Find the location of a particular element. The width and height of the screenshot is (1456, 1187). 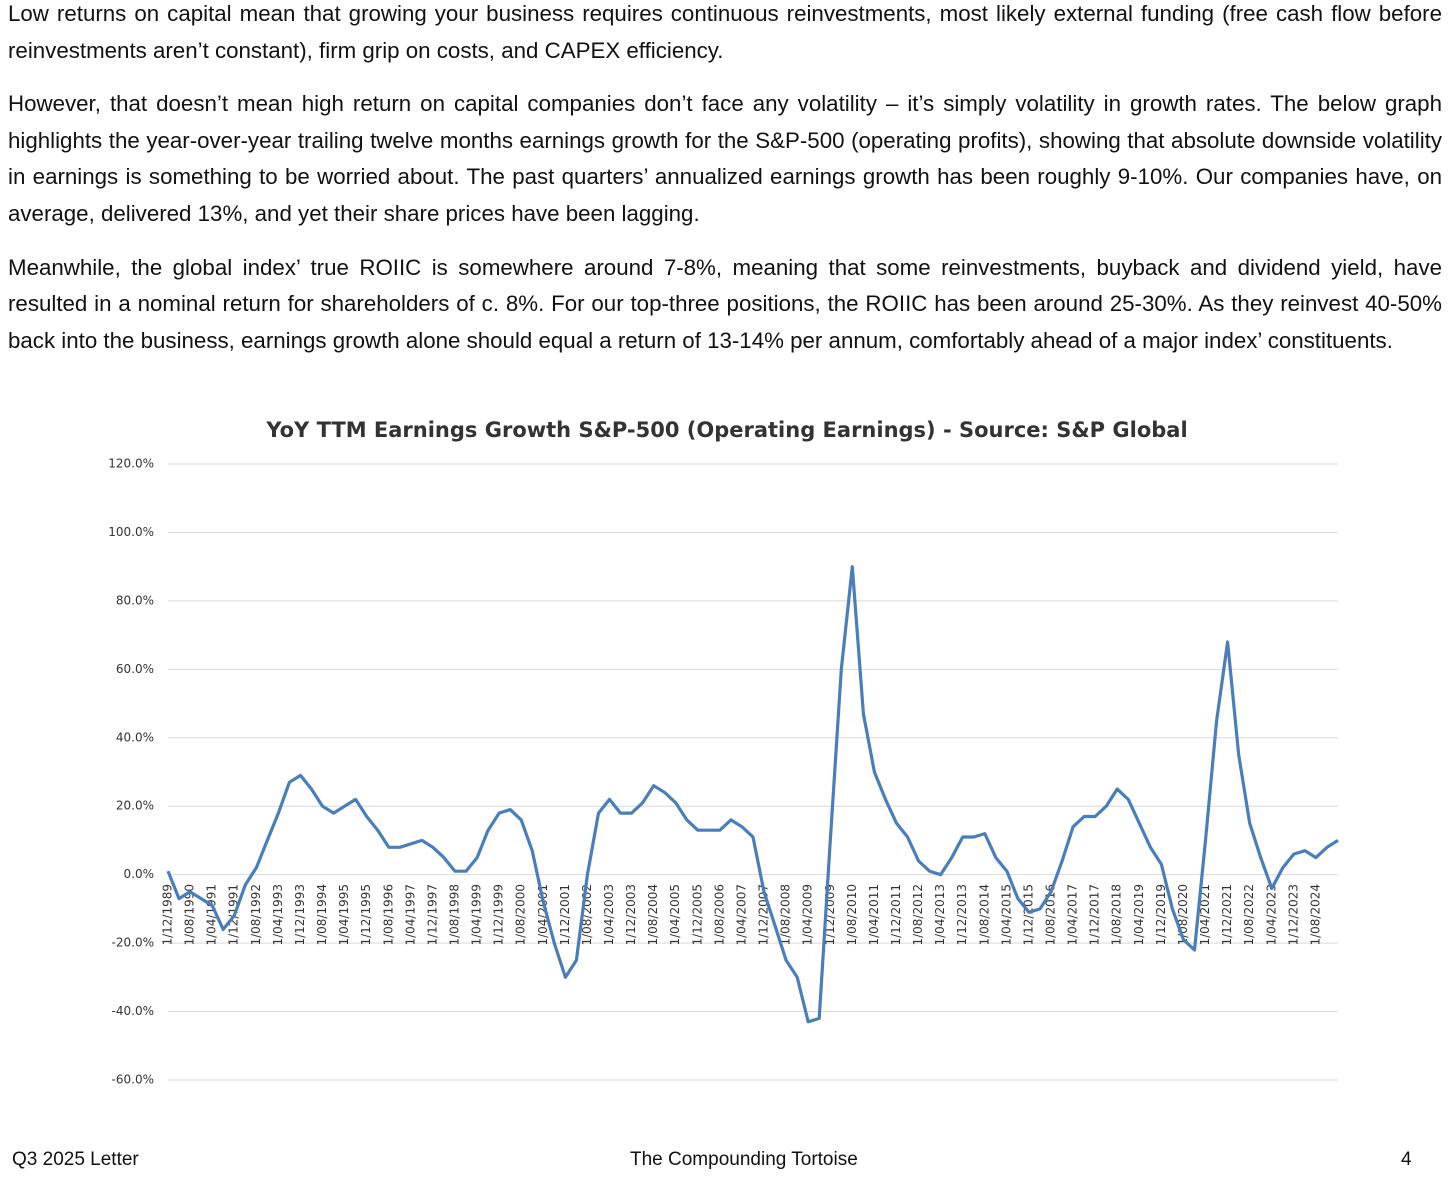

x-tick-label: 1/08/2012 is located at coordinates (918, 915).